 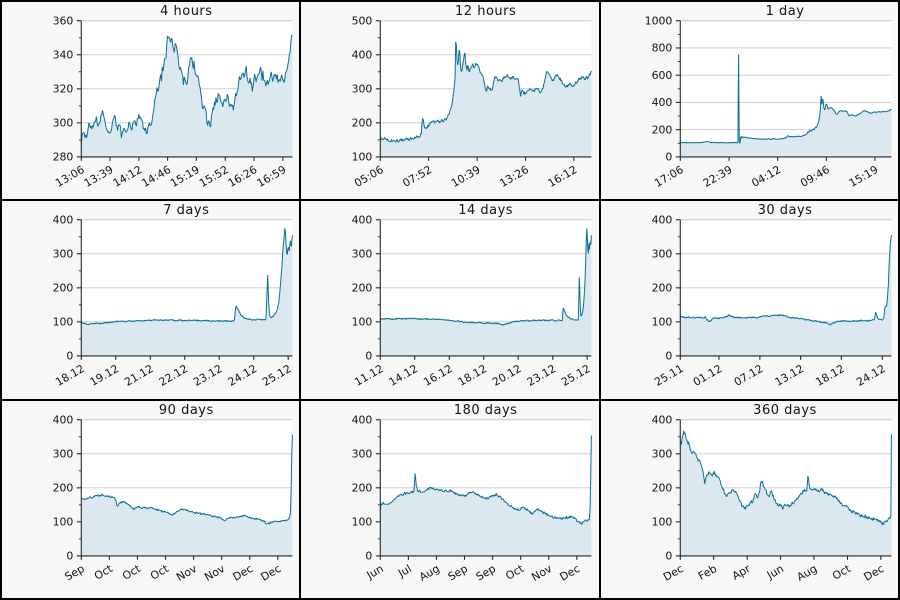 I want to click on svg-text: 600, so click(x=661, y=75).